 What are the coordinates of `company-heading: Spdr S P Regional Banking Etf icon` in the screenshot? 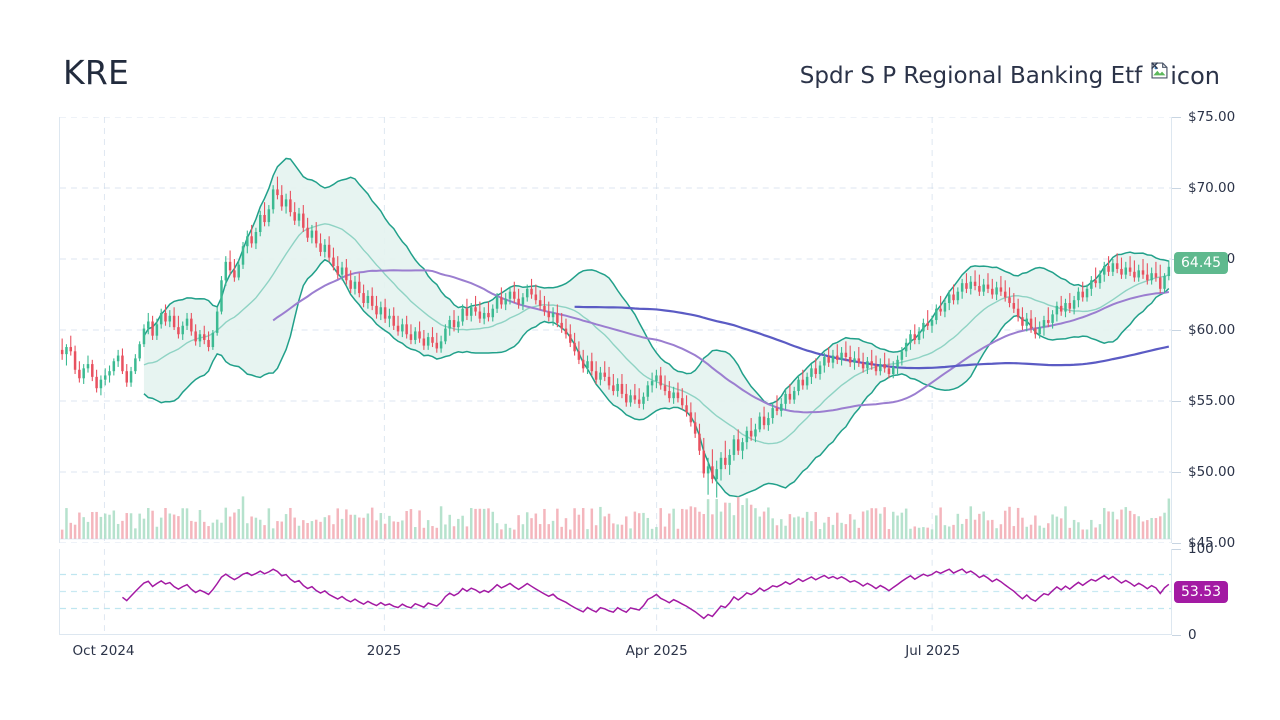 It's located at (1010, 76).